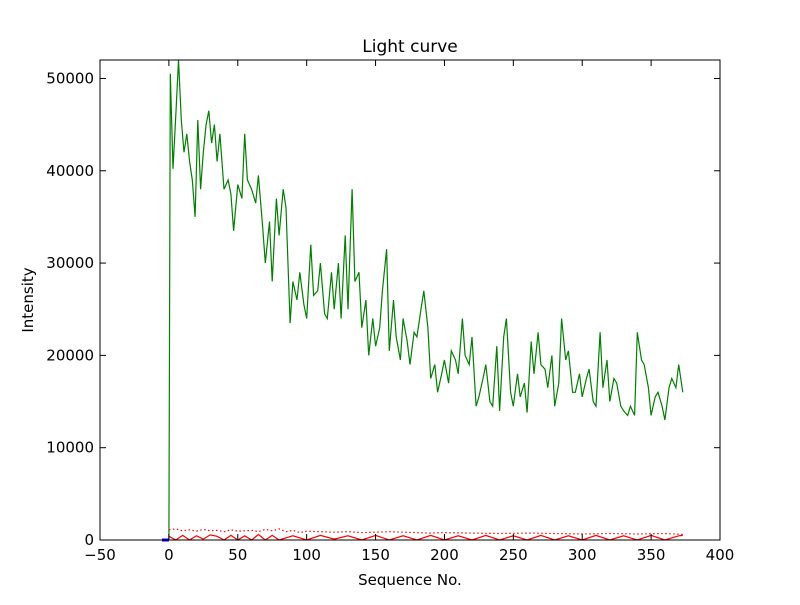 The height and width of the screenshot is (605, 800). Describe the element at coordinates (237, 555) in the screenshot. I see `x-tick-label: 50` at that location.